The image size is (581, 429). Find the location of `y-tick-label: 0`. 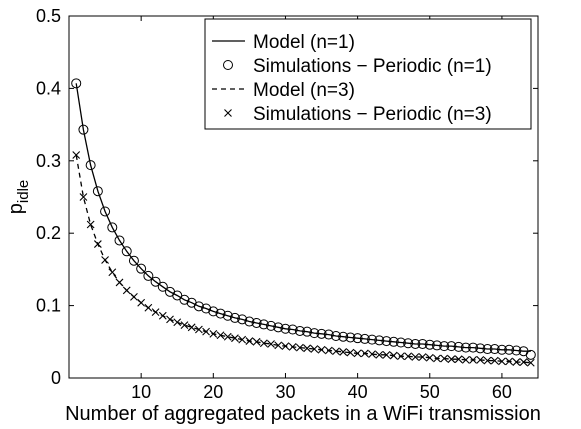

y-tick-label: 0 is located at coordinates (56, 378).